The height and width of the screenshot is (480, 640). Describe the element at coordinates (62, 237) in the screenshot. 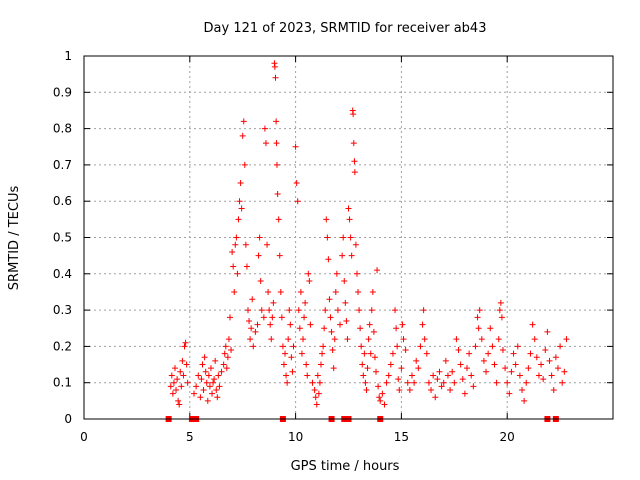

I see `y-tick-labels: 0 0.1 0.2 0.3 0.4 0.5 0.6 0.7 0.8 0.9 1` at that location.